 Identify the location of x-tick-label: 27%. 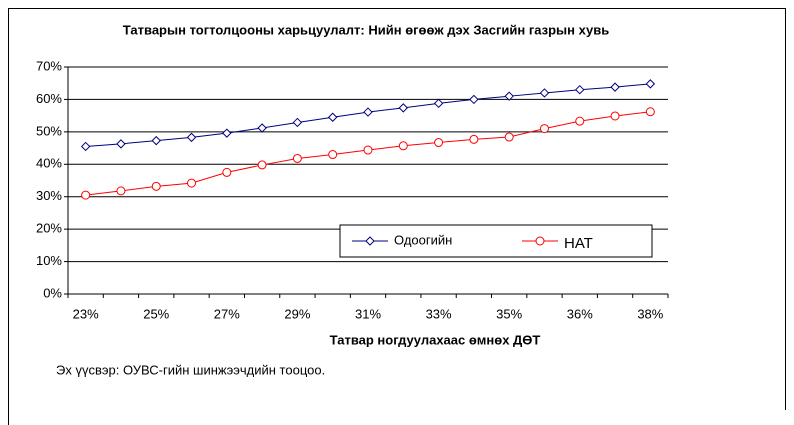
(227, 313).